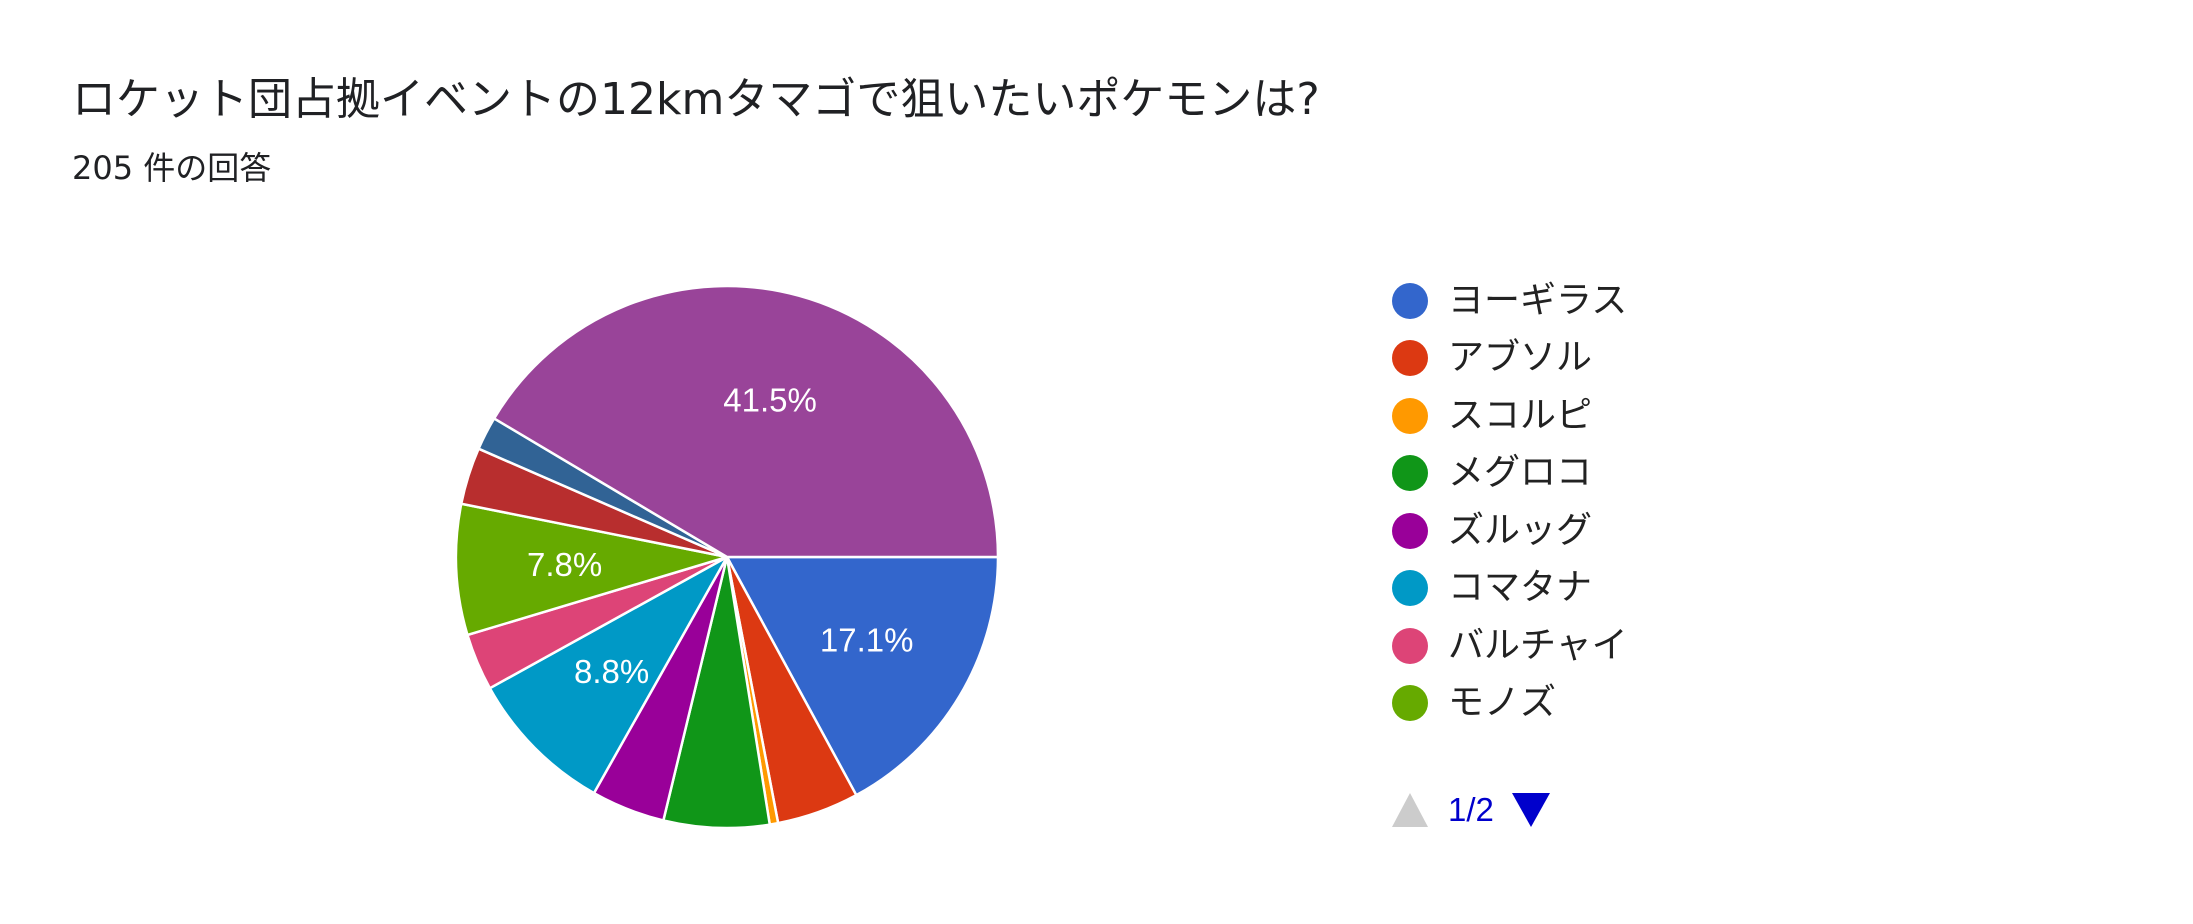 This screenshot has width=2193, height=924. Describe the element at coordinates (172, 168) in the screenshot. I see `response-count: 205 件の回答` at that location.